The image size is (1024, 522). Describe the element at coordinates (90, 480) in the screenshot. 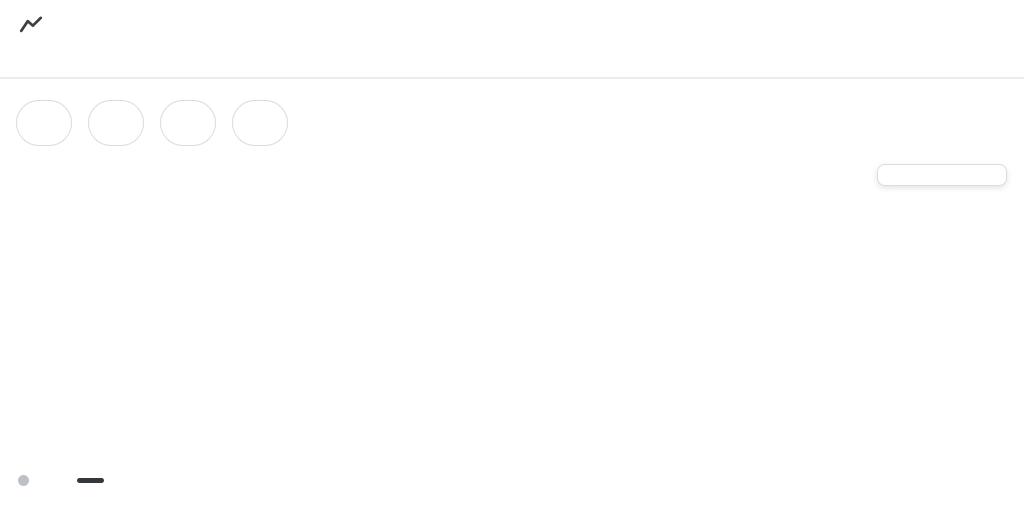

I see `avg-line-swatch-icon` at that location.